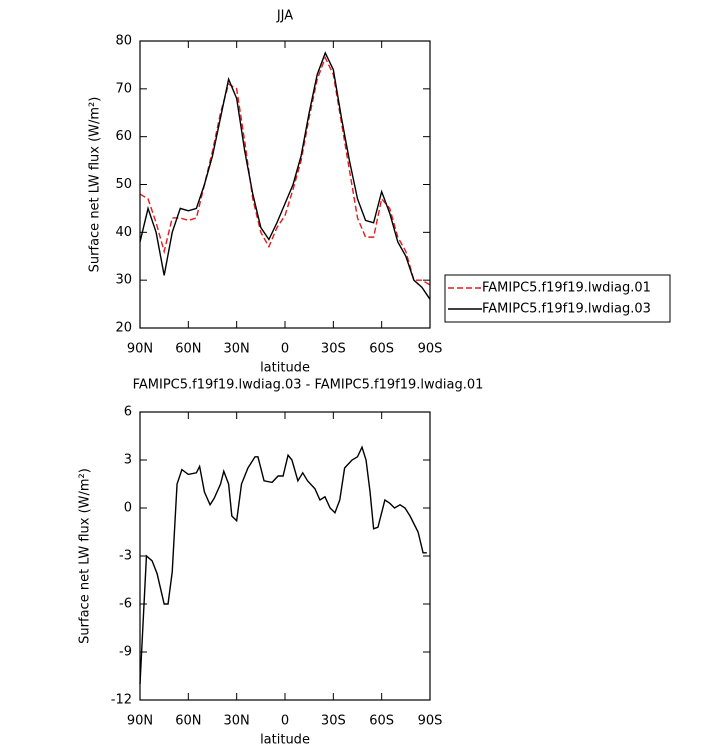 The width and height of the screenshot is (720, 756). What do you see at coordinates (128, 460) in the screenshot?
I see `y-tick-label: 3` at bounding box center [128, 460].